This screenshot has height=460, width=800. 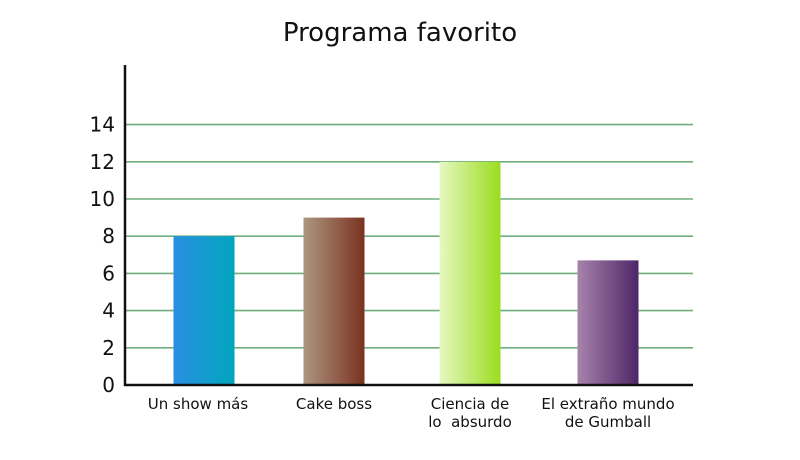 I want to click on x-category-label-line: Un show más, so click(x=198, y=404).